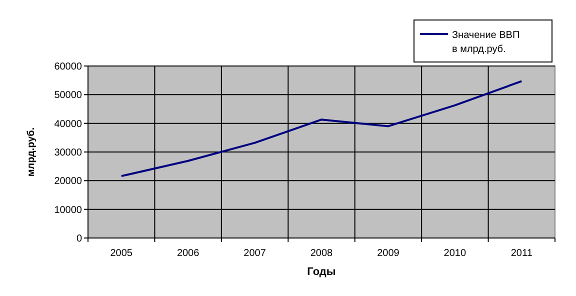 The image size is (576, 296). Describe the element at coordinates (486, 42) in the screenshot. I see `legend-label: Значение ВВП в млрд.руб.` at that location.